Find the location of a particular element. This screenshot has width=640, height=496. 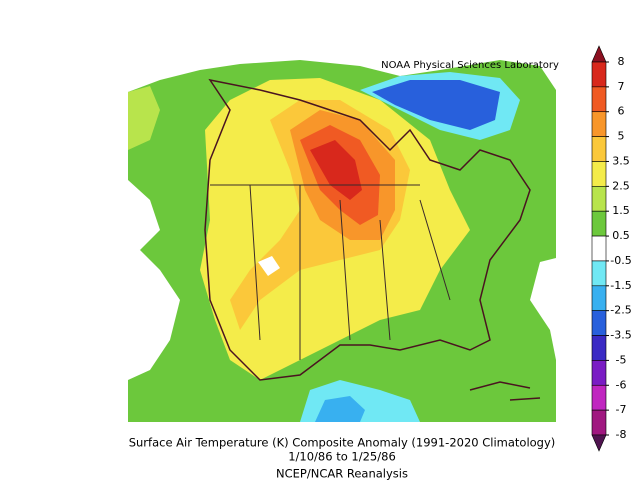

blue-region is located at coordinates (436, 105).